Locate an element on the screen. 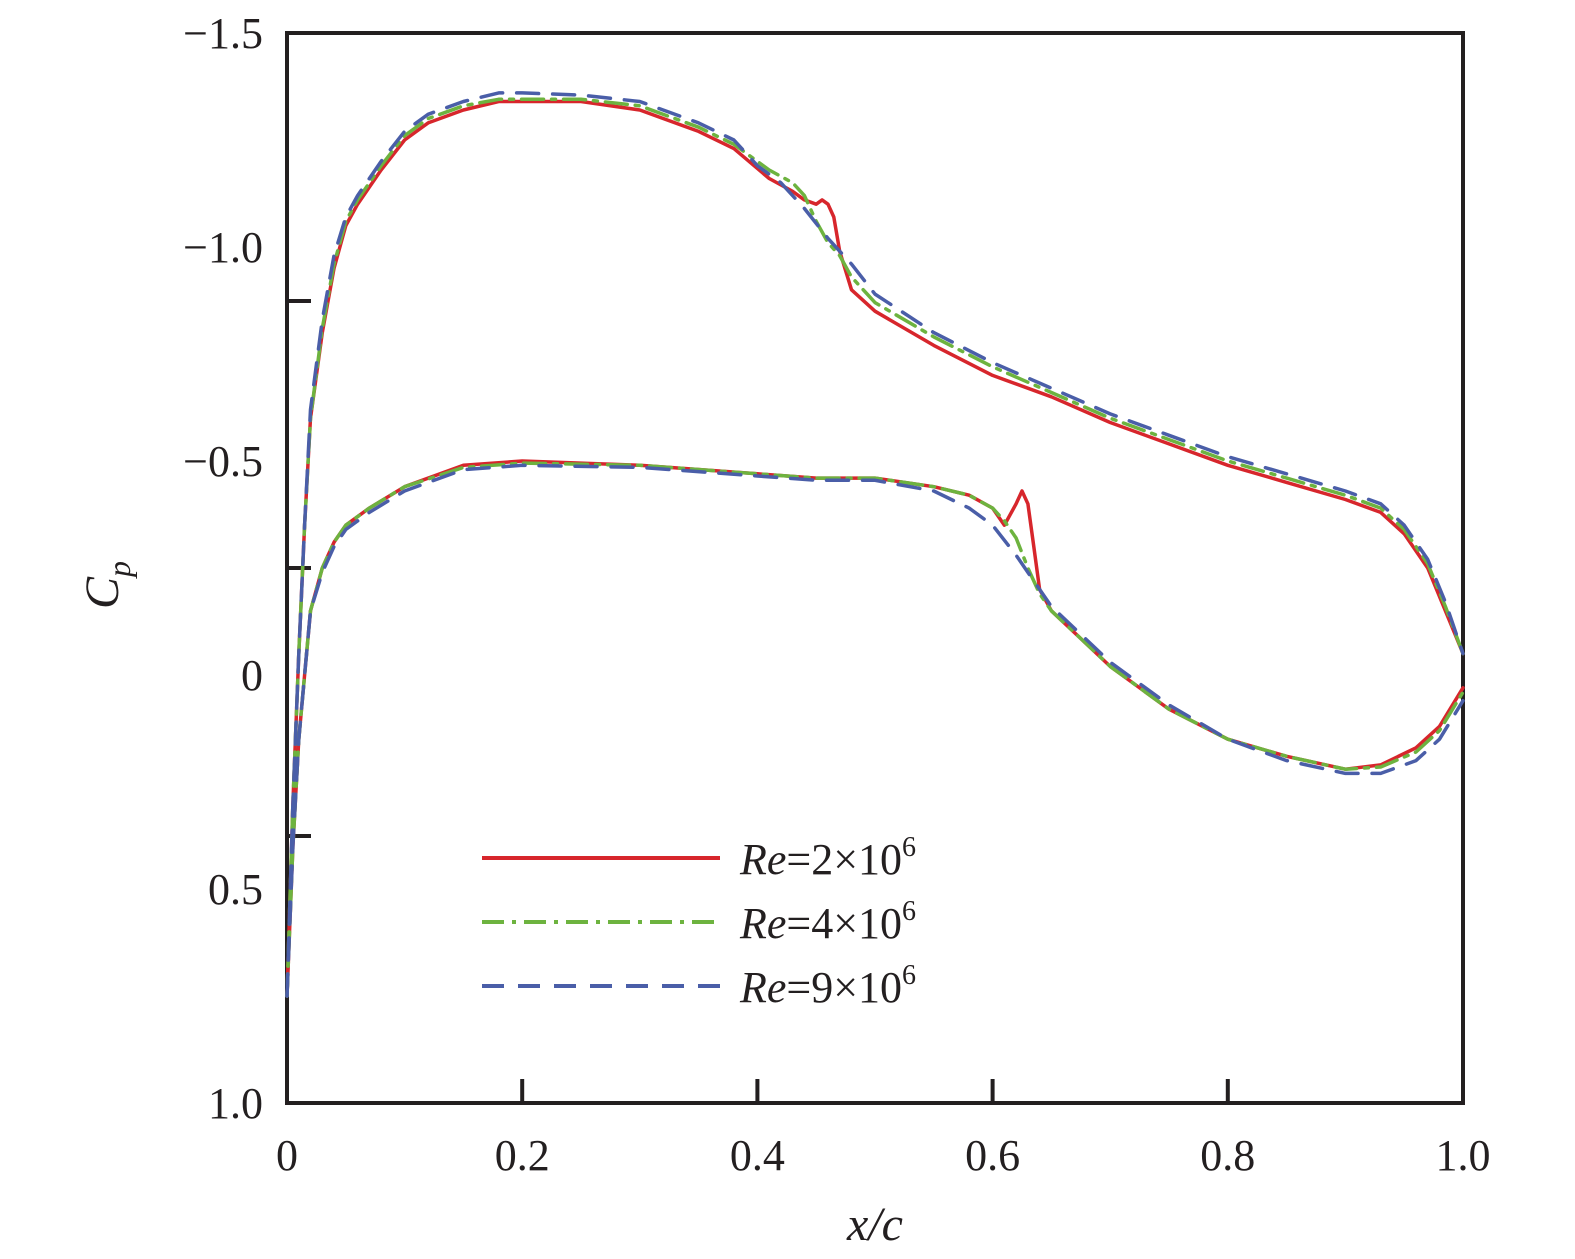 Image resolution: width=1575 pixels, height=1259 pixels. x-tick-label: 0.8 is located at coordinates (1227, 1155).